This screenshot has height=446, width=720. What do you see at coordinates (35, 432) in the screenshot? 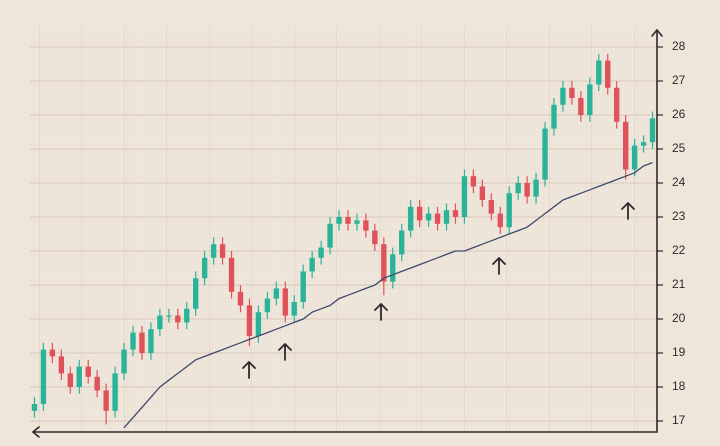
I see `x-arrow` at bounding box center [35, 432].